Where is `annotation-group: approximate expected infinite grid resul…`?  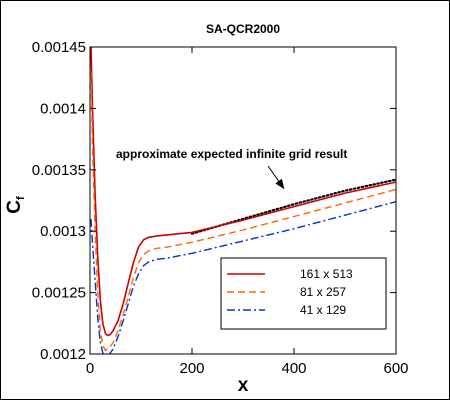 annotation-group: approximate expected infinite grid resul… is located at coordinates (231, 168).